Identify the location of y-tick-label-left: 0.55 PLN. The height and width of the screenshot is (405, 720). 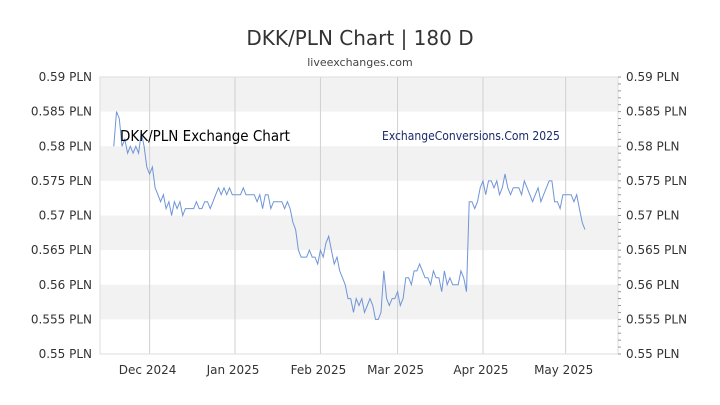
(65, 354).